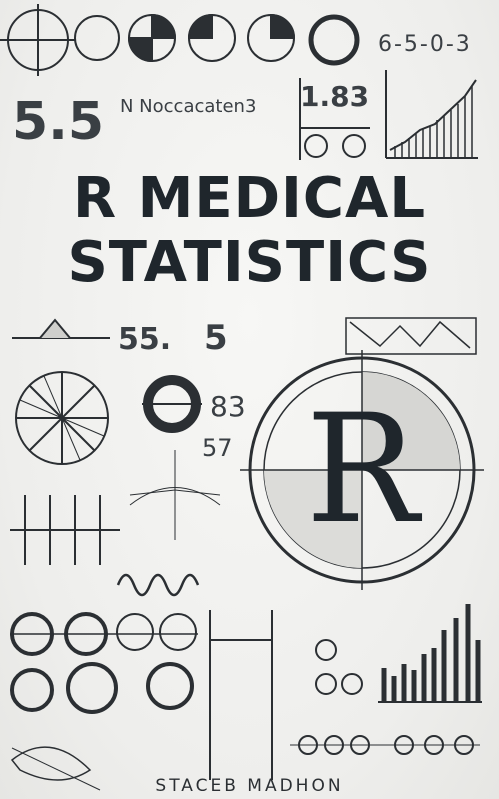  What do you see at coordinates (362, 470) in the screenshot?
I see `r-emblem-letter: R` at bounding box center [362, 470].